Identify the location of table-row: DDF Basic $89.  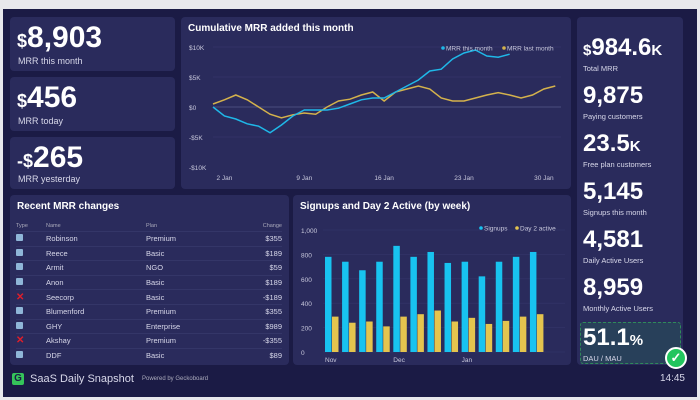
(149, 355).